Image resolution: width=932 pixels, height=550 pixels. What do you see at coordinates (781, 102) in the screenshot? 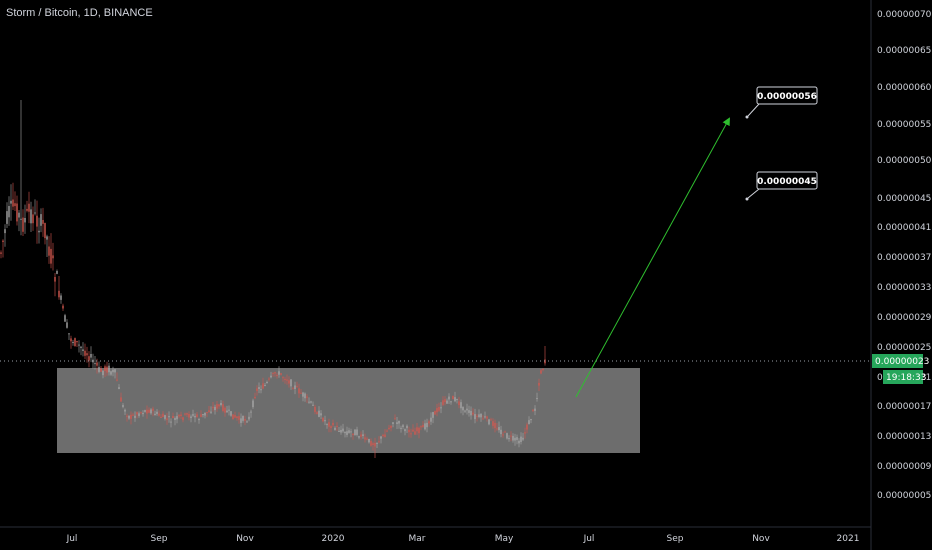
I see `callout-target-1: 0.00000056` at bounding box center [781, 102].